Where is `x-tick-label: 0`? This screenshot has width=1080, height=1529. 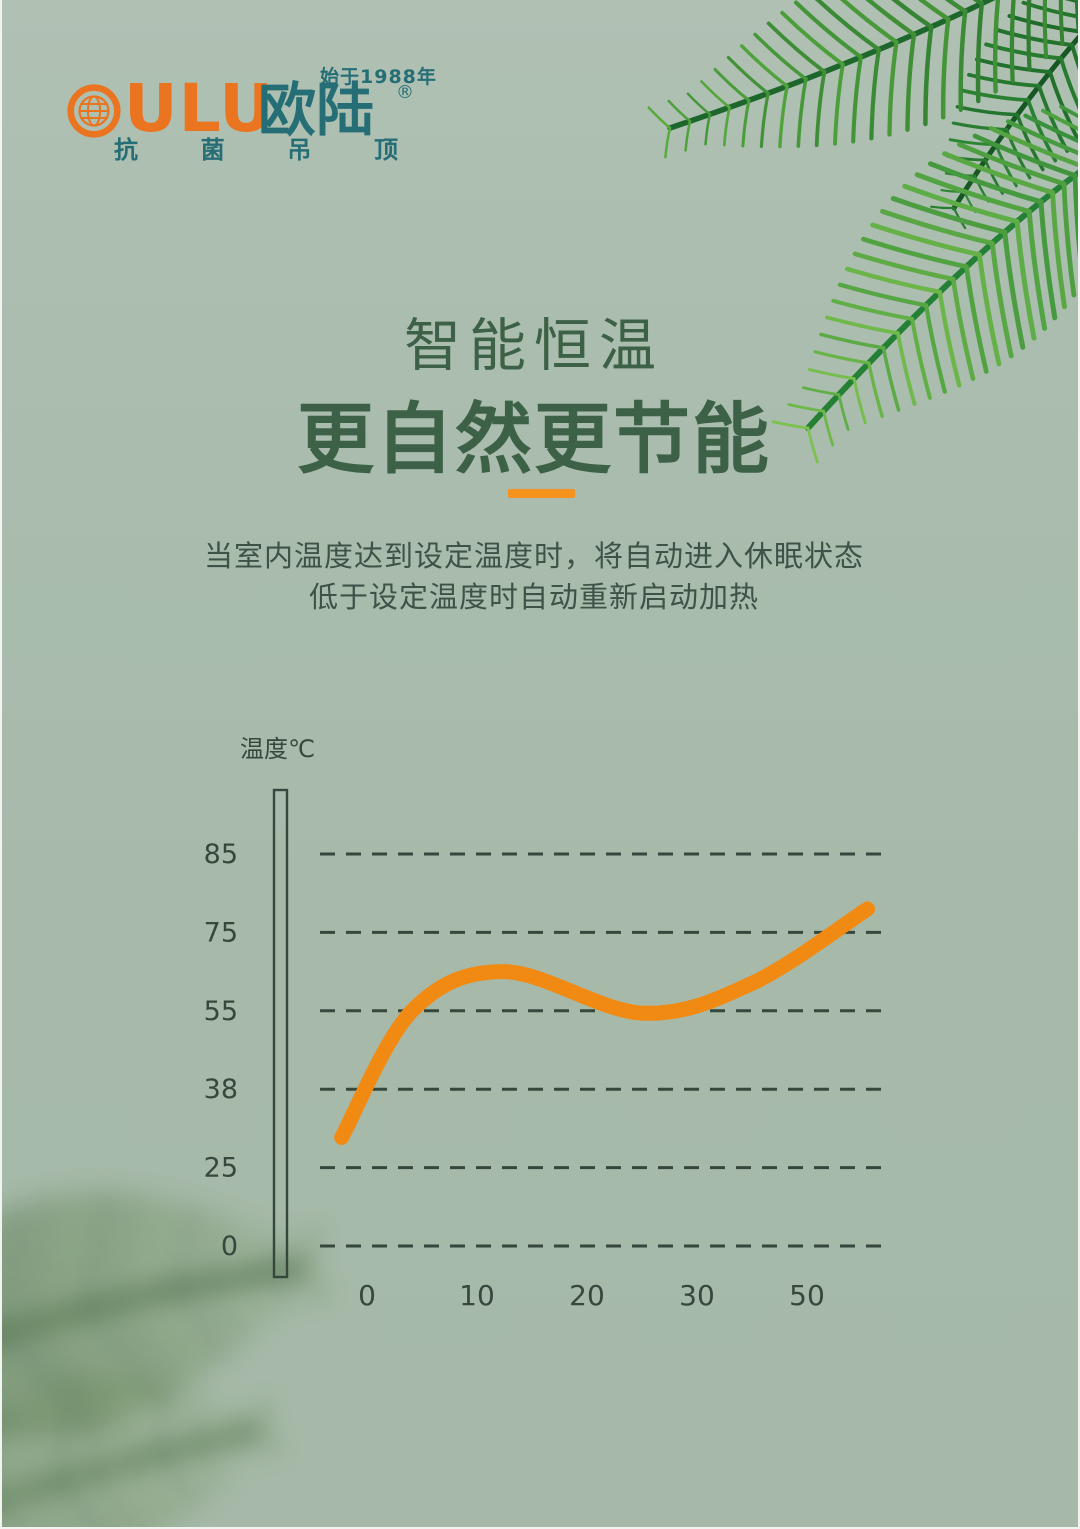 x-tick-label: 0 is located at coordinates (367, 1295).